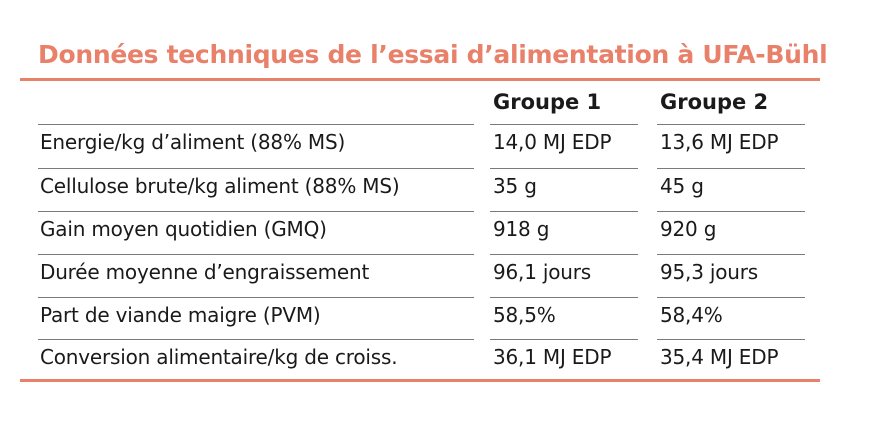  I want to click on group-1-value: 918 g, so click(521, 229).